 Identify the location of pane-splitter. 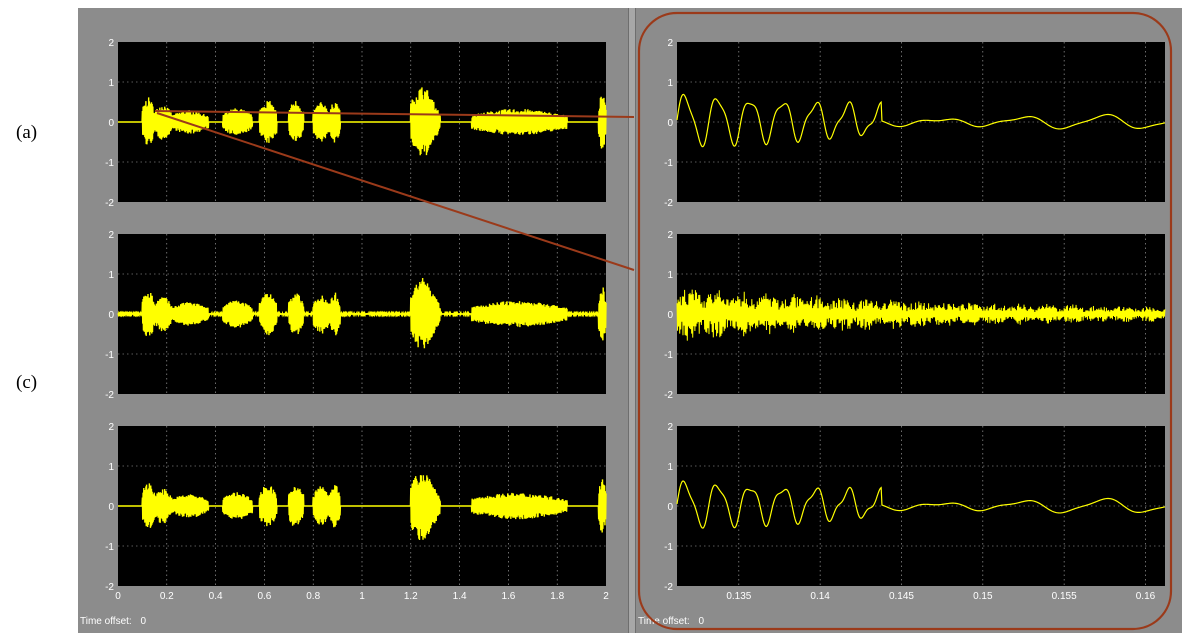
(632, 320).